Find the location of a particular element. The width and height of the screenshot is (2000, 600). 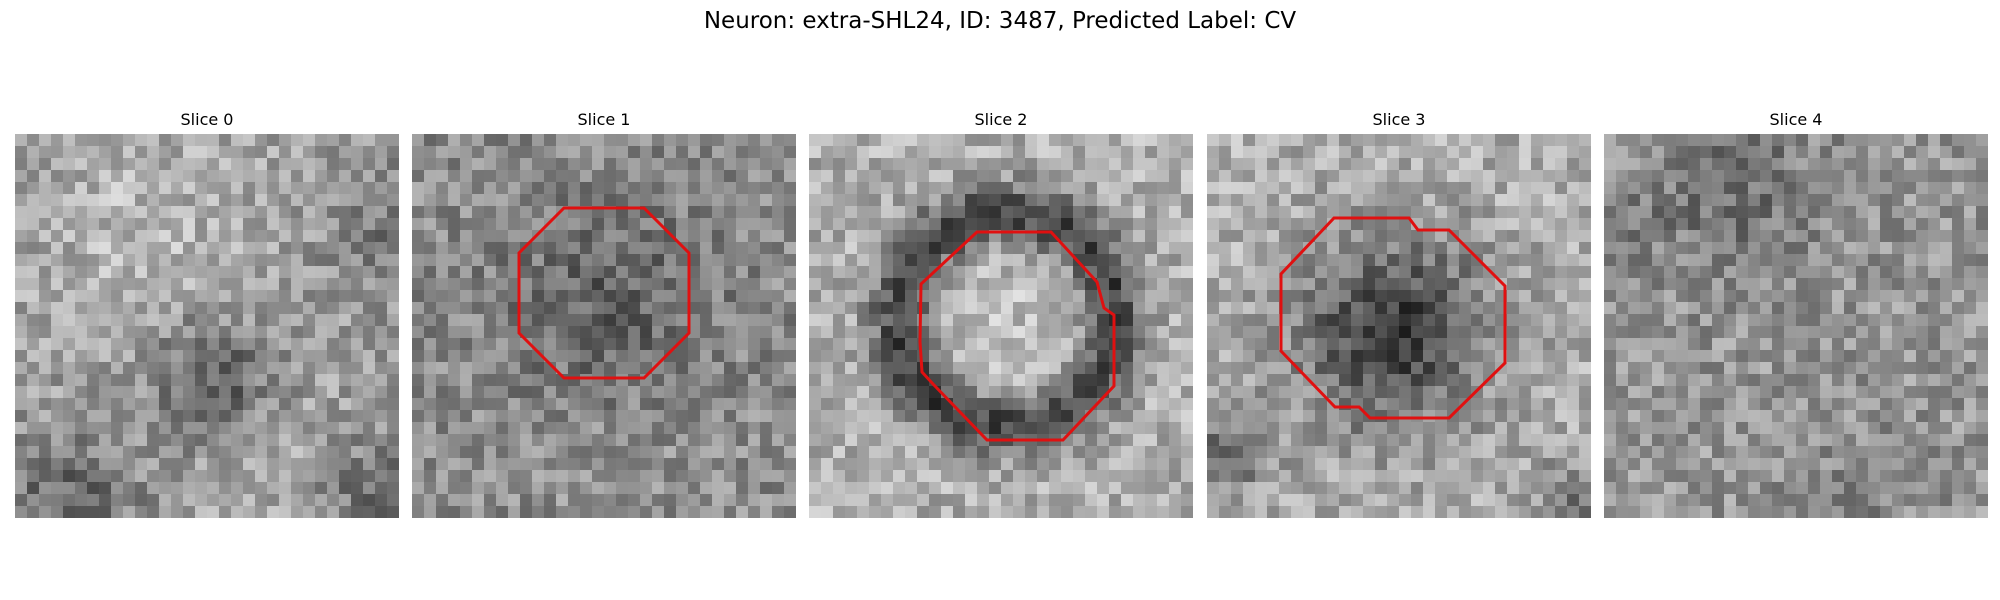

slice-title-3: Slice 3 is located at coordinates (1399, 119).